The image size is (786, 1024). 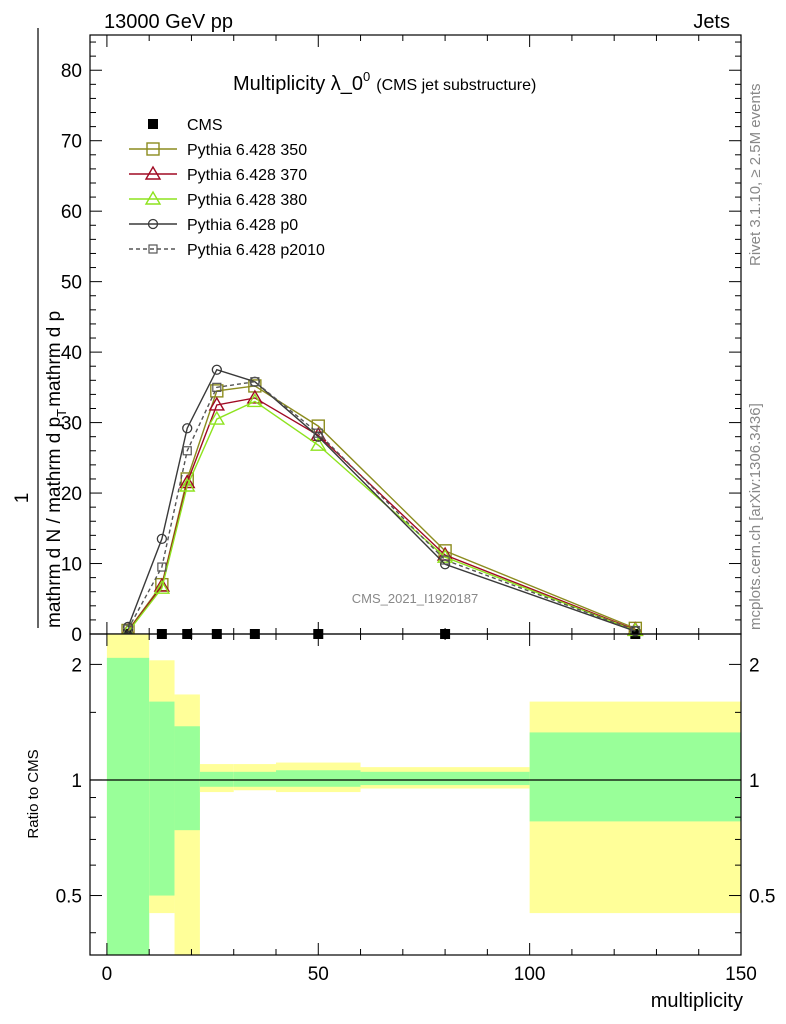 What do you see at coordinates (384, 82) in the screenshot?
I see `plot-title: Multiplicity λ_00(CMS jet substructure)` at bounding box center [384, 82].